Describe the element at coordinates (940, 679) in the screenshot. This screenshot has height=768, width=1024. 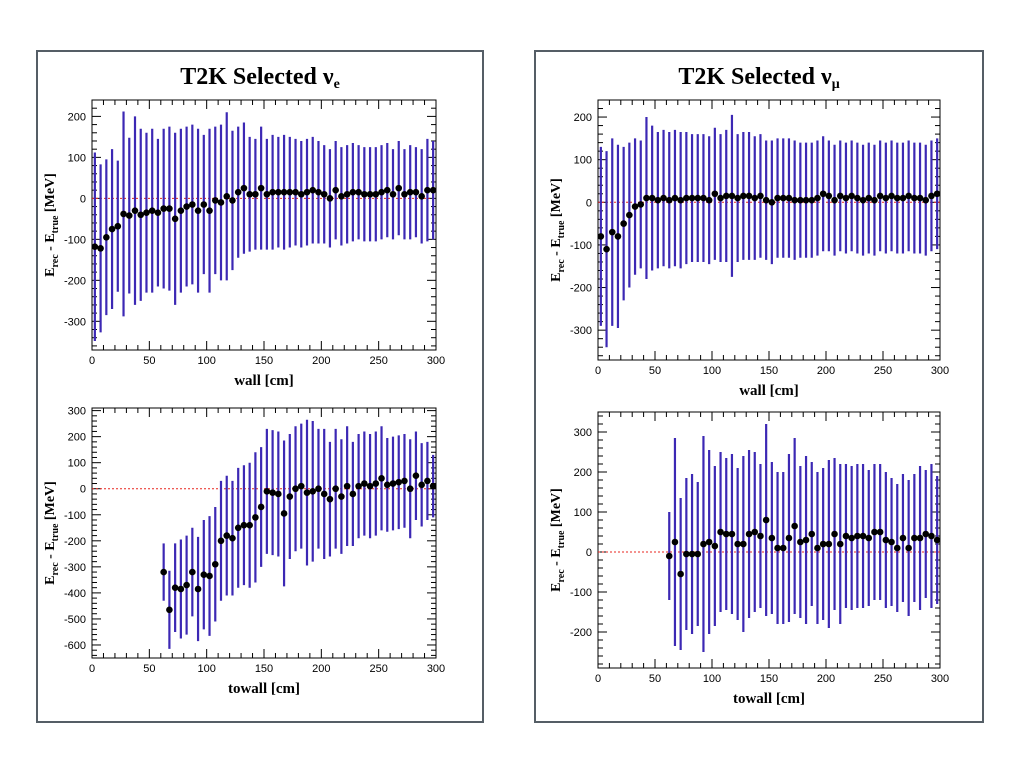
I see `x-tick-label: 300` at that location.